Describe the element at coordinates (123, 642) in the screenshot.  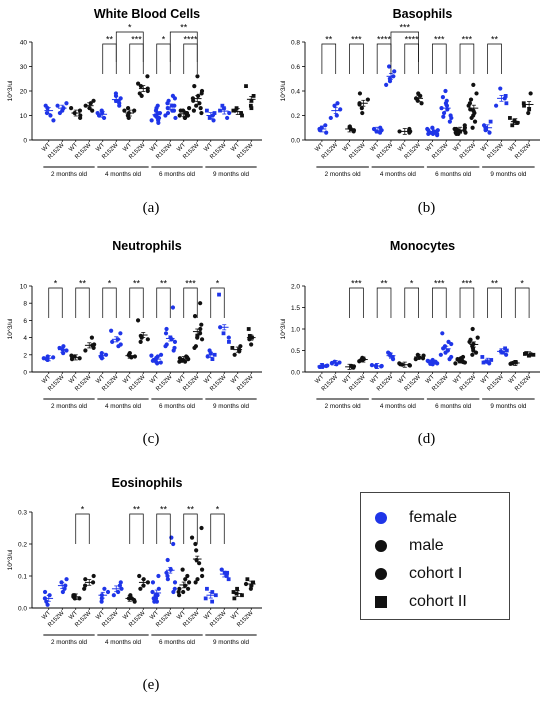
I see `group-label: 4 months old` at that location.